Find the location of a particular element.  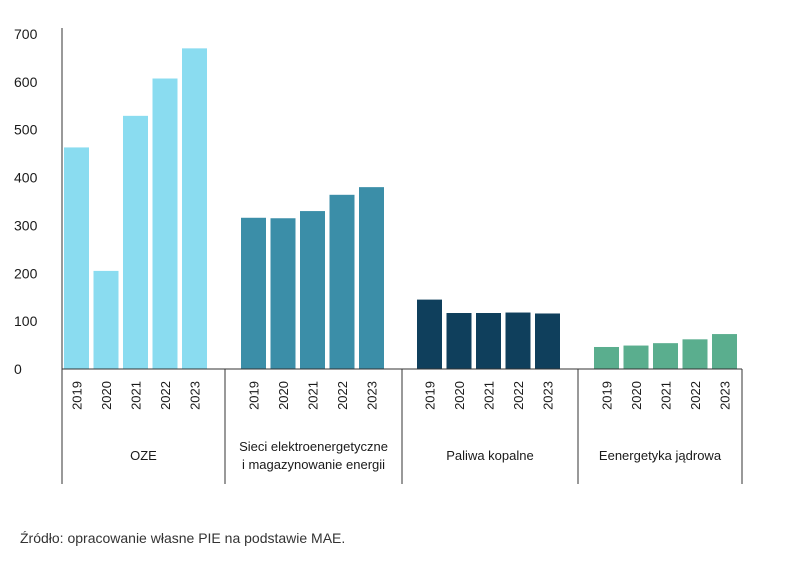

y-tick-label: 400 is located at coordinates (26, 178).